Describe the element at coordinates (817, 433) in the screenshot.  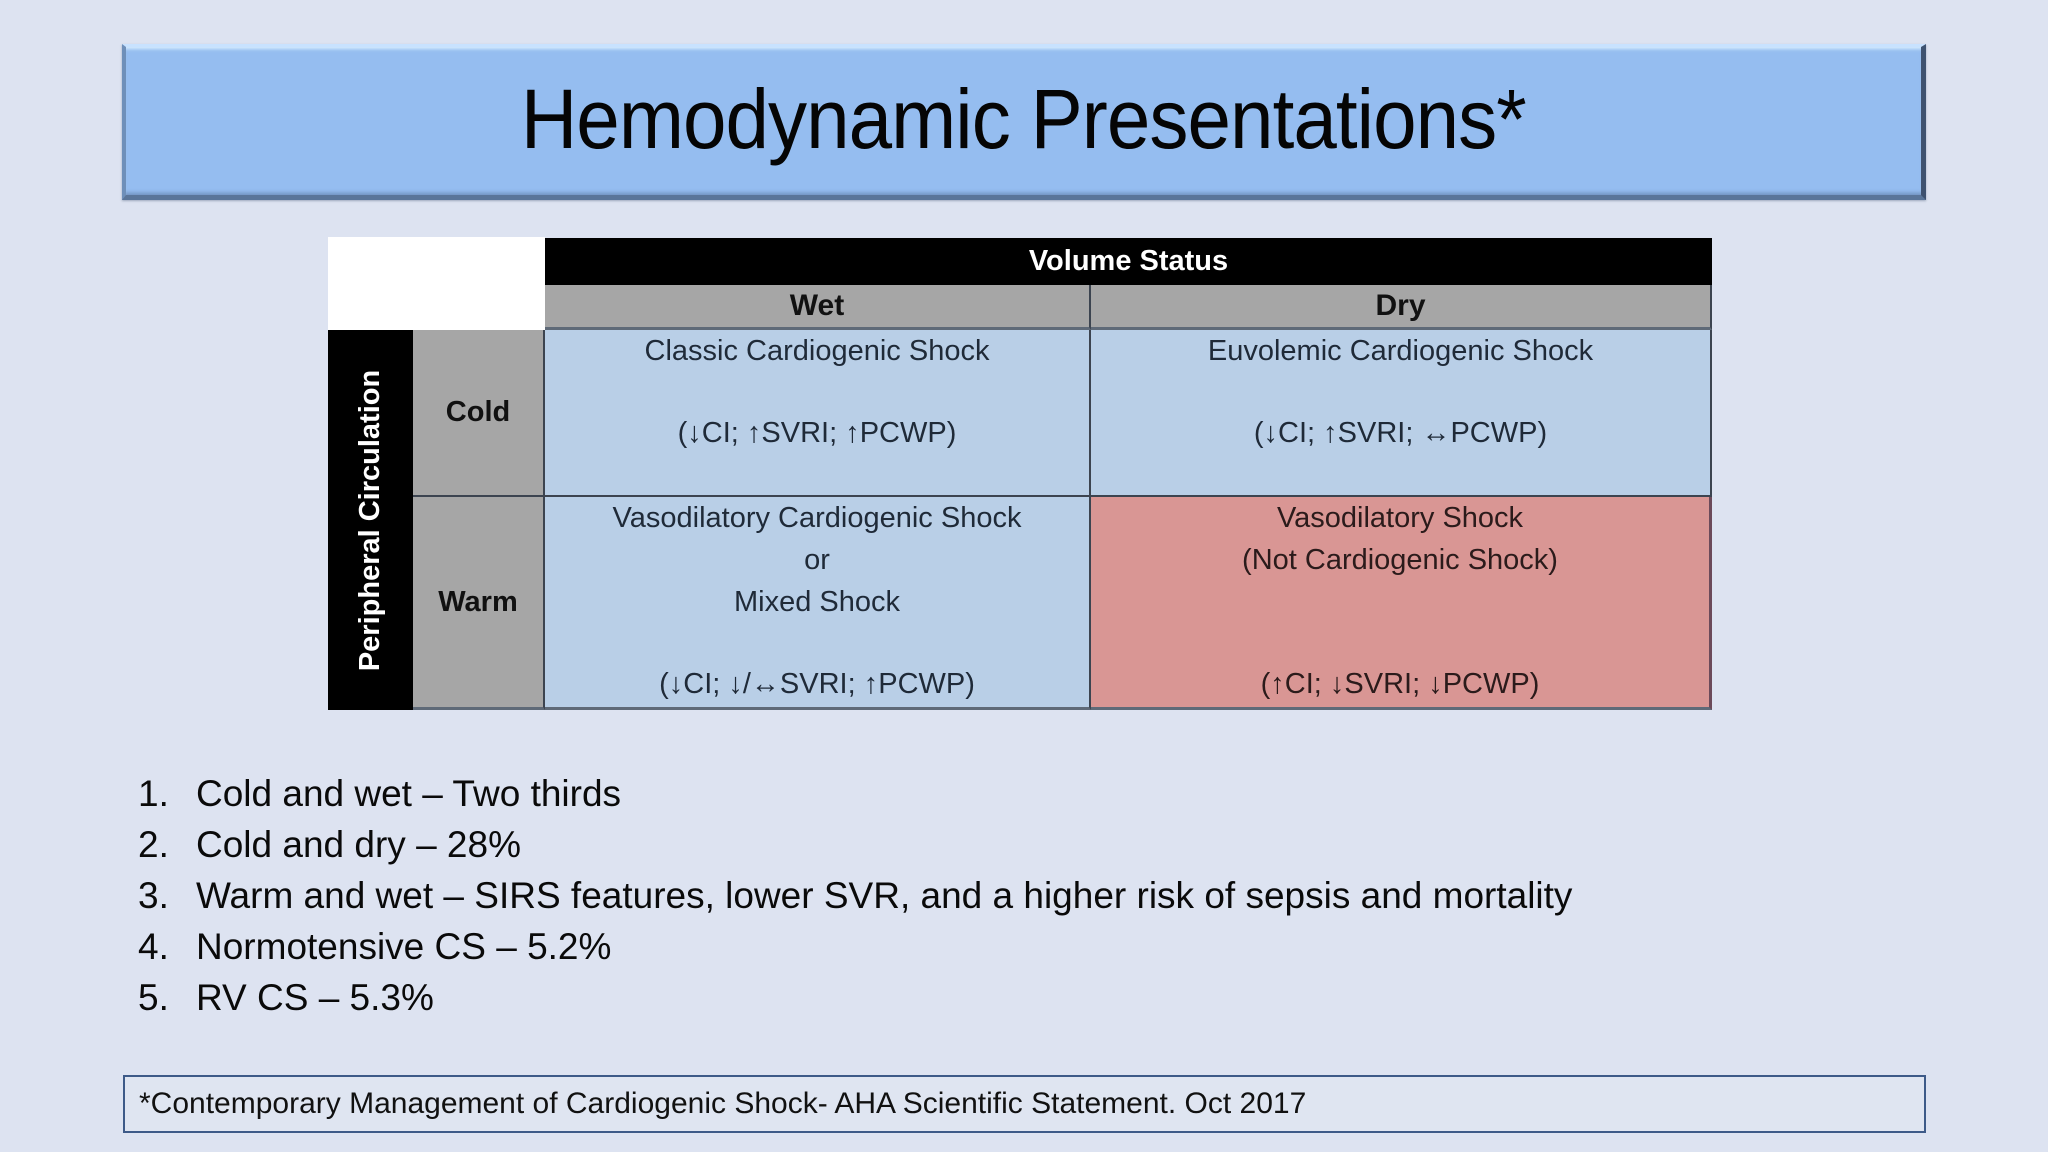
I see `cell-params: (↓CI; ↑SVRI; ↑PCWP)` at that location.